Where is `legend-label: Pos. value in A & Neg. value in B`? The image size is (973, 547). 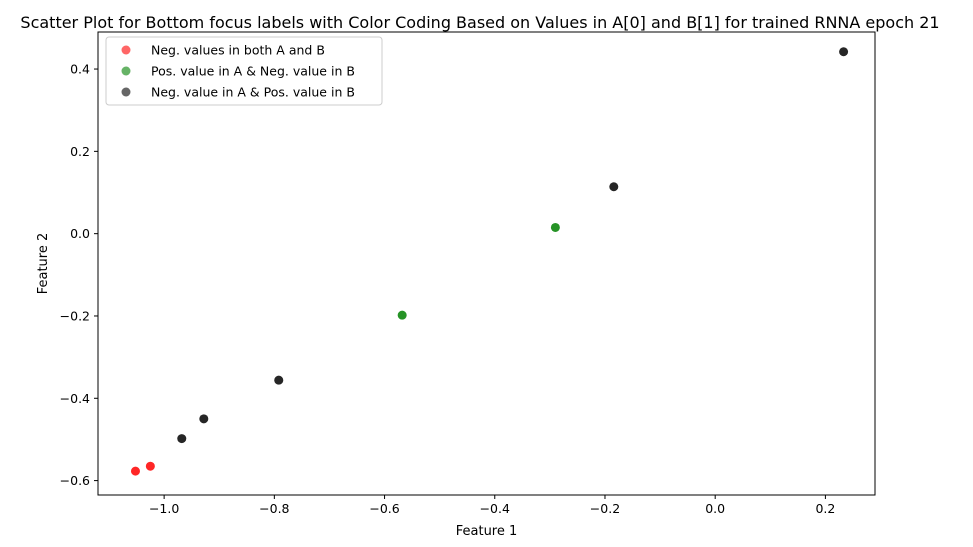 legend-label: Pos. value in A & Neg. value in B is located at coordinates (253, 71).